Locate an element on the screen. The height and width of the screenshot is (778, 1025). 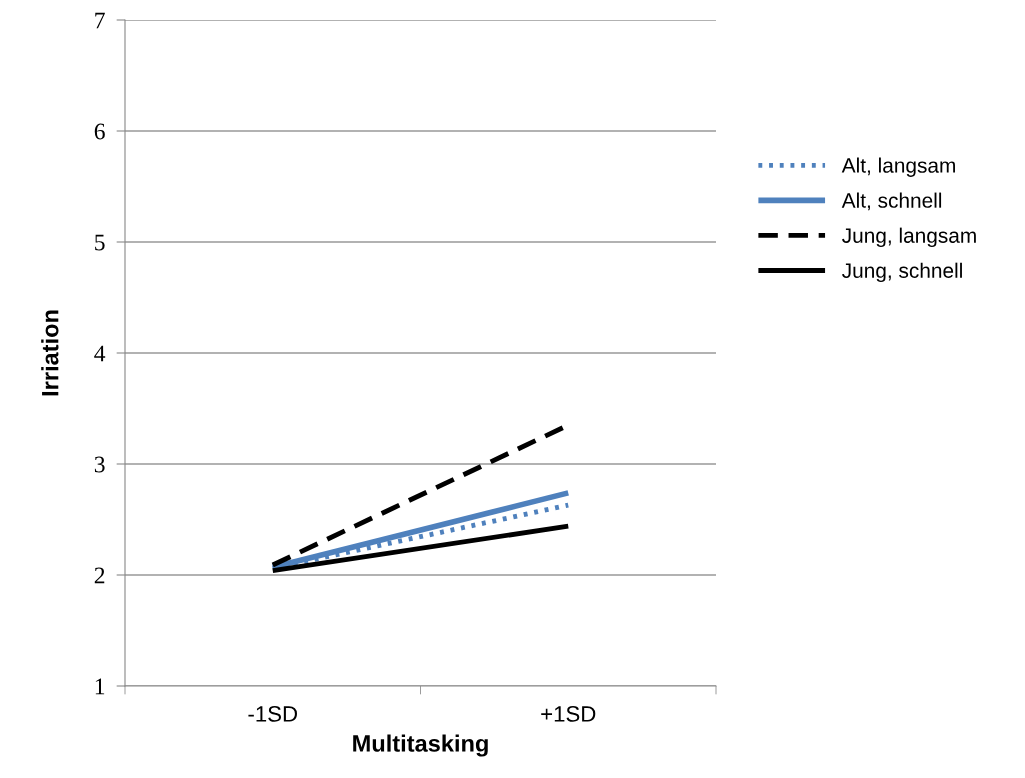
y-tick-label: 6 is located at coordinates (99, 131).